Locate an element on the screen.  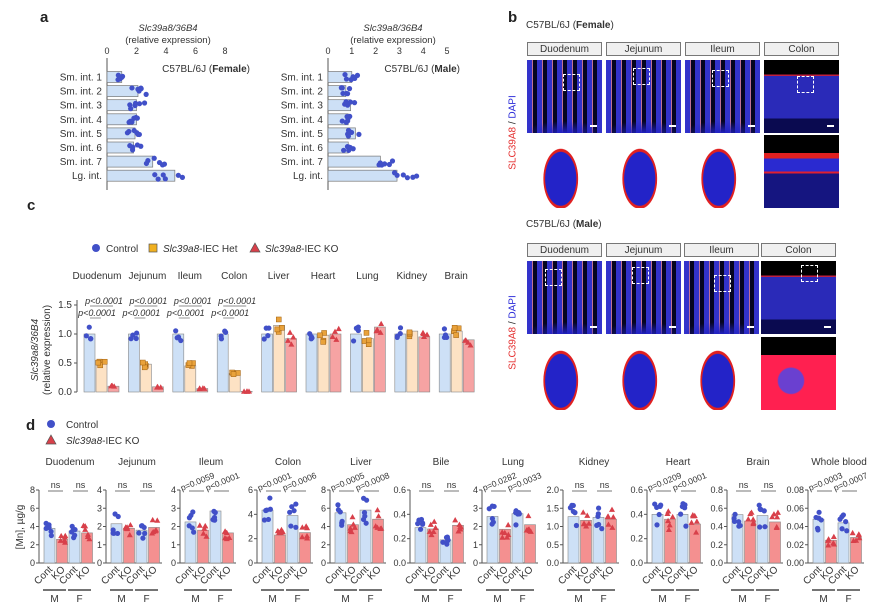
category-label: Lung is located at coordinates (367, 276).